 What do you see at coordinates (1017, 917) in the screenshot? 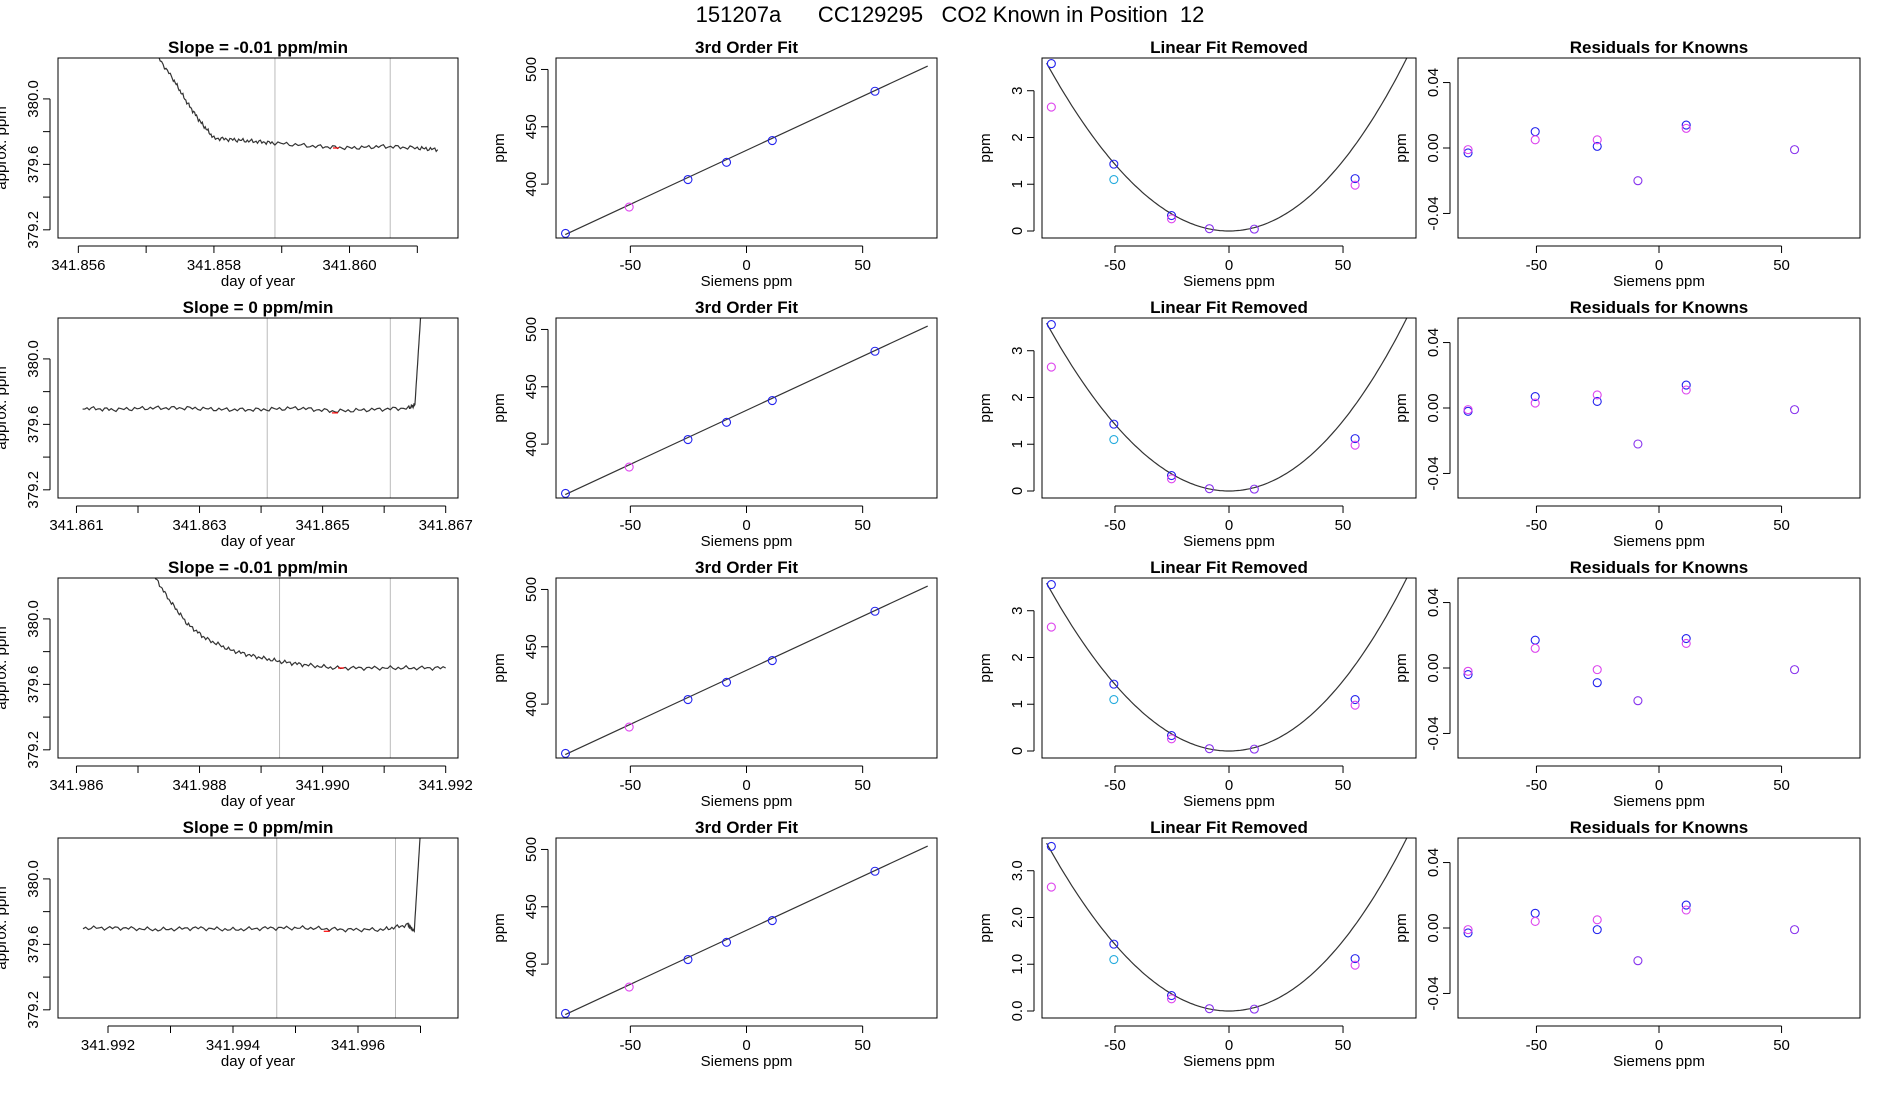
I see `y-tick-label: 2.0` at bounding box center [1017, 917].